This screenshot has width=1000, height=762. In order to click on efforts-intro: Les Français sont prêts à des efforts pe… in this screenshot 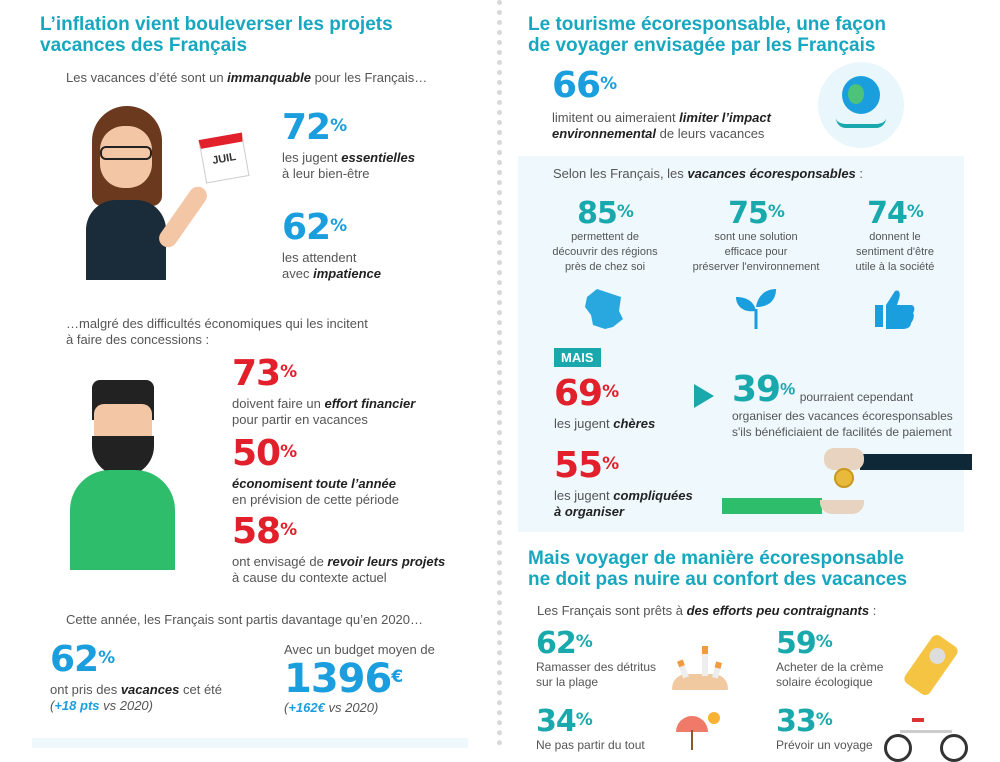, I will do `click(706, 611)`.